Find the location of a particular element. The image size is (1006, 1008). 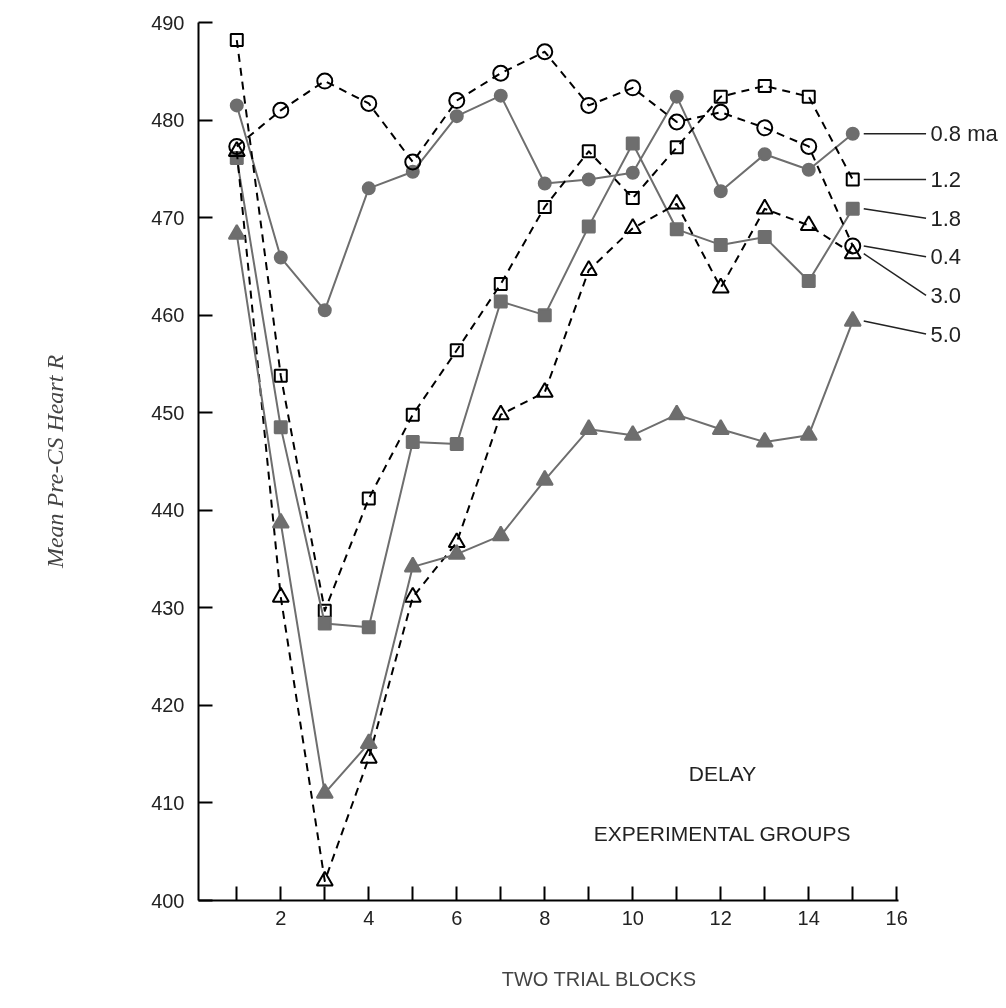

x-tick-label: 4 is located at coordinates (369, 917).